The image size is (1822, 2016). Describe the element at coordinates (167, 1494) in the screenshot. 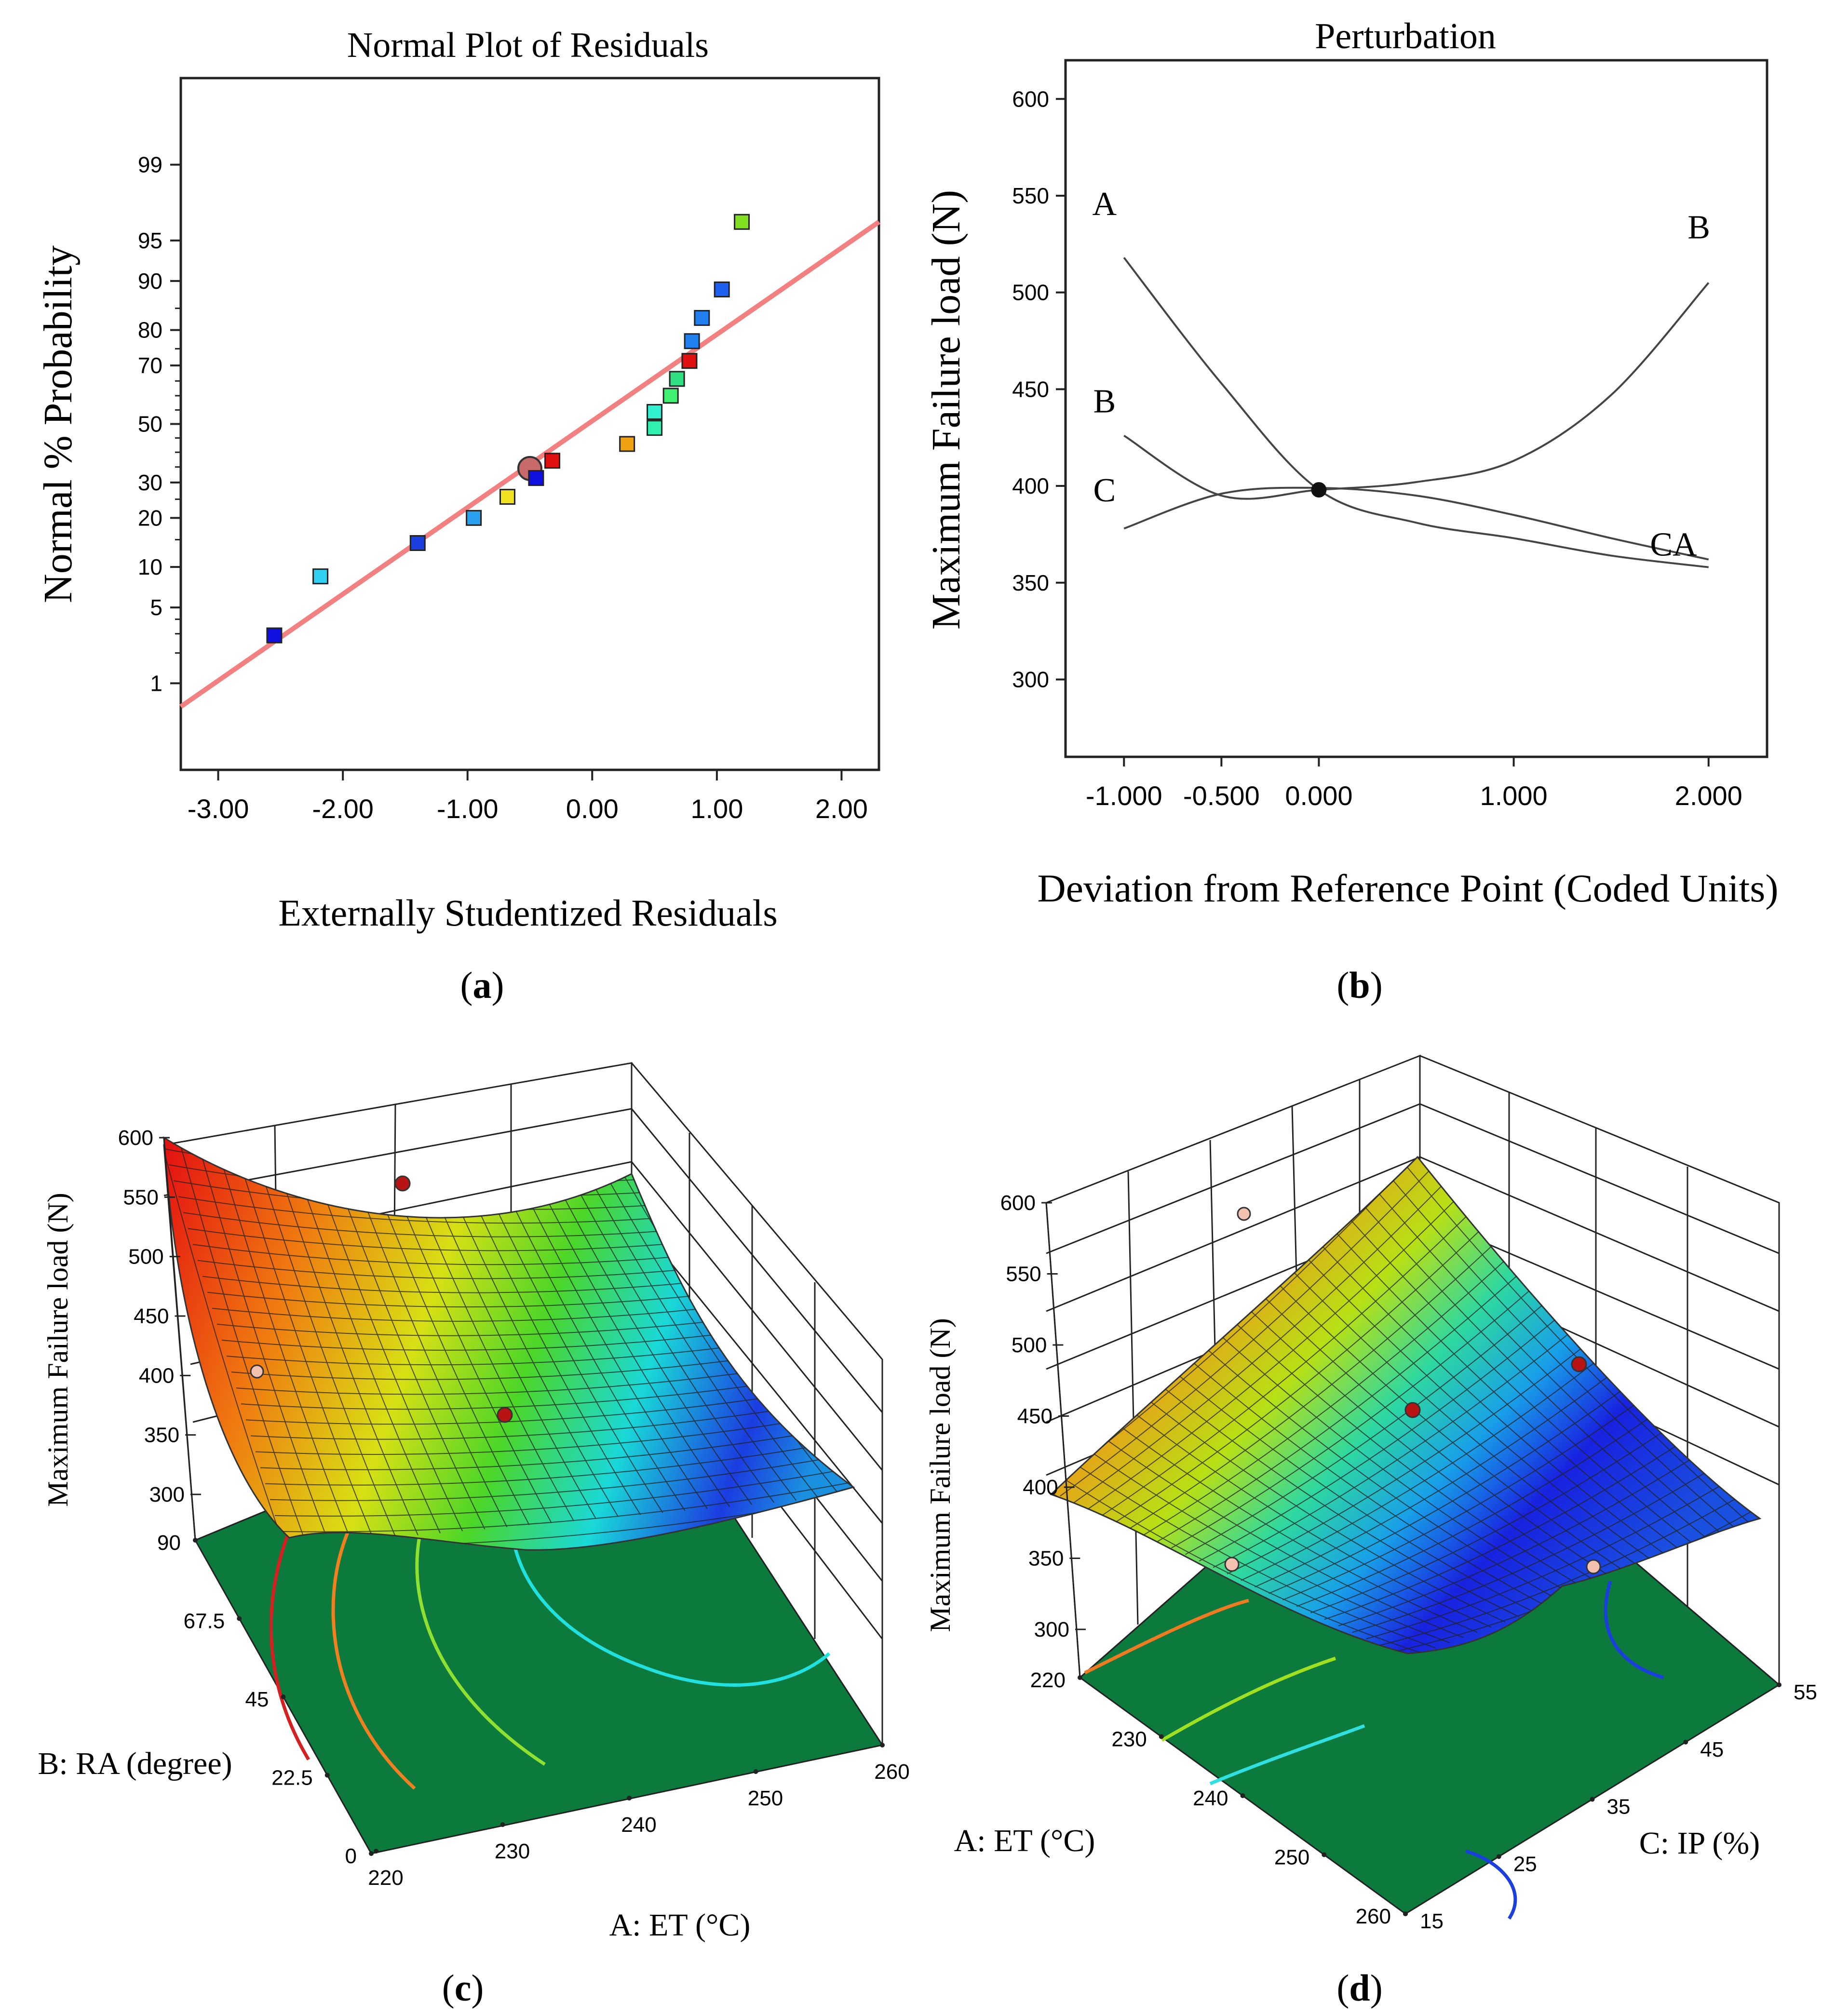

I see `z-tick-label: 300` at that location.